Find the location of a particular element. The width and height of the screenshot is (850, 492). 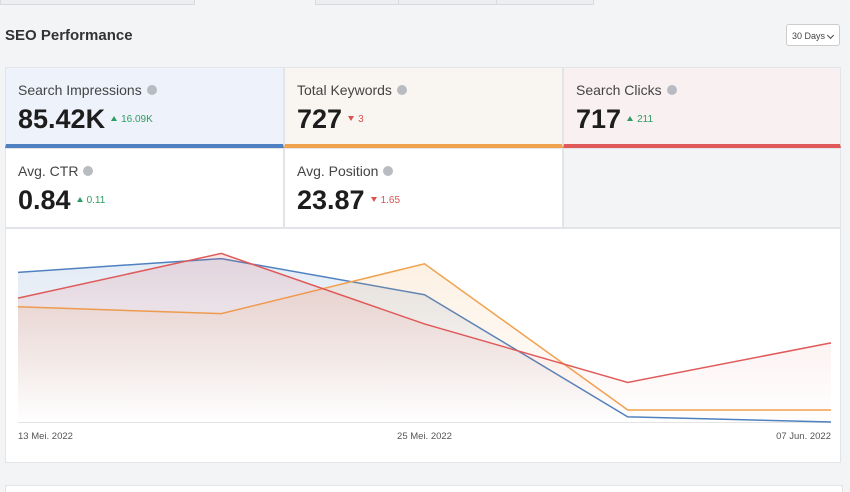

metric-value: 0.84 0.11 is located at coordinates (61, 200).